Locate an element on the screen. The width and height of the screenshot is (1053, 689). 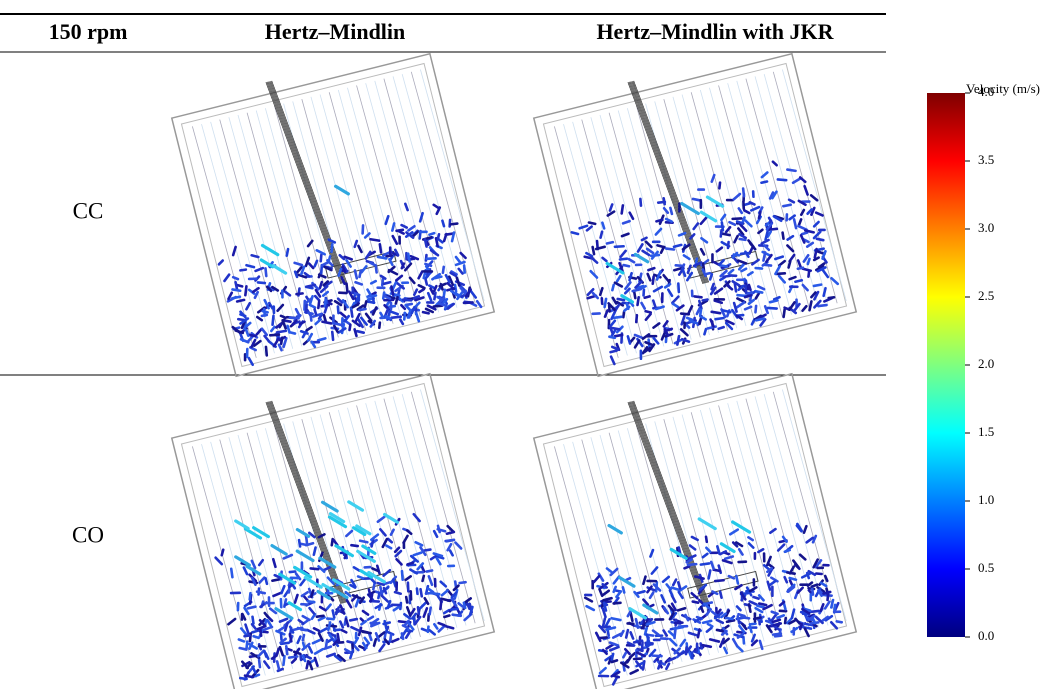
colorbar-tick-label: 3.5 is located at coordinates (986, 159).